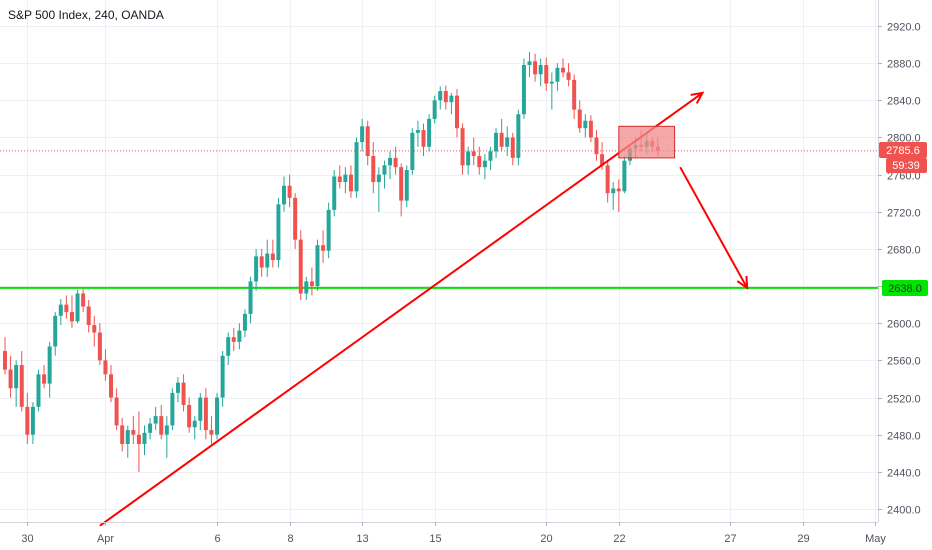  Describe the element at coordinates (906, 165) in the screenshot. I see `countdown-tag: 59:39` at that location.